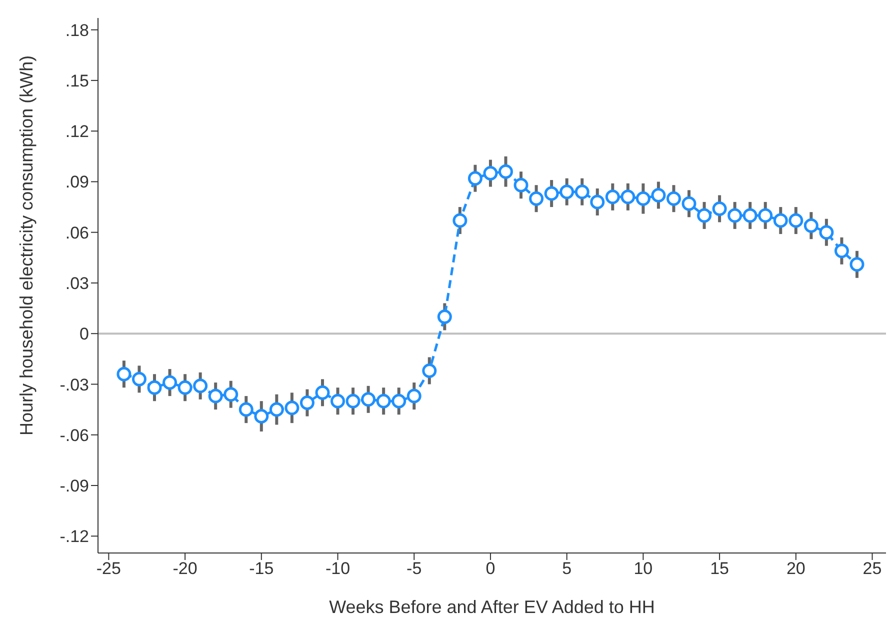  What do you see at coordinates (77, 80) in the screenshot?
I see `y-tick-label: .15` at bounding box center [77, 80].